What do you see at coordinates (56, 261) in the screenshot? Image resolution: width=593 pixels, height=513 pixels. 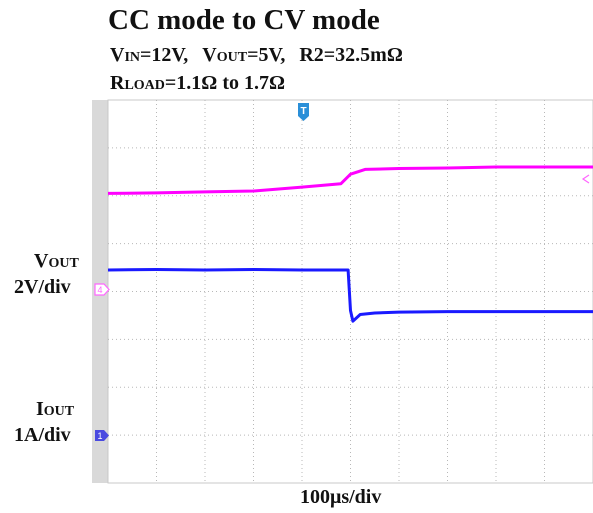 I see `vout-channel-name: VOUT` at bounding box center [56, 261].